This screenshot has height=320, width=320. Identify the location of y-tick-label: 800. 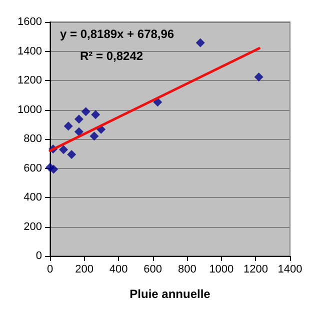
(33, 139).